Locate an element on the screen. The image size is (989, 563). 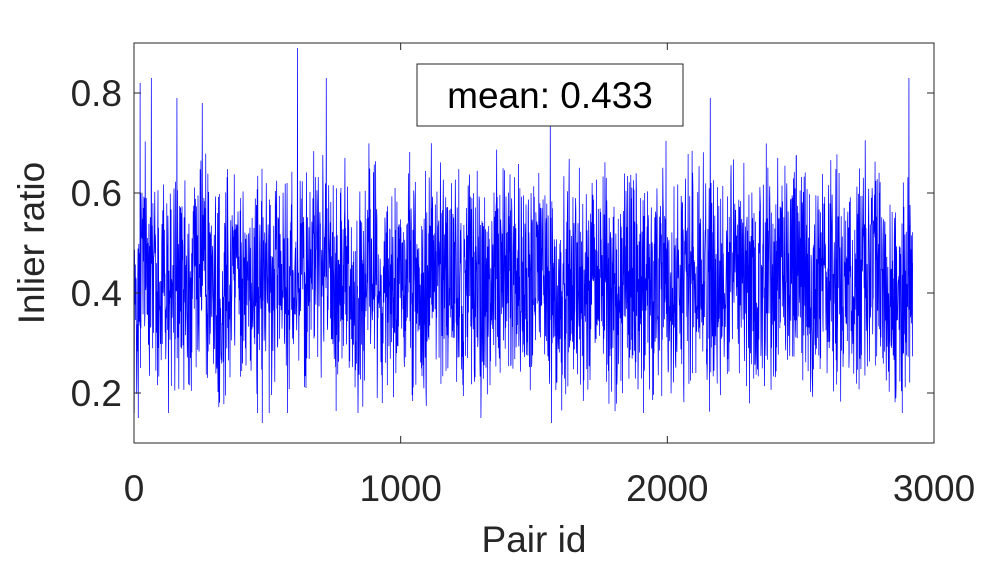
legend-frame is located at coordinates (550, 95).